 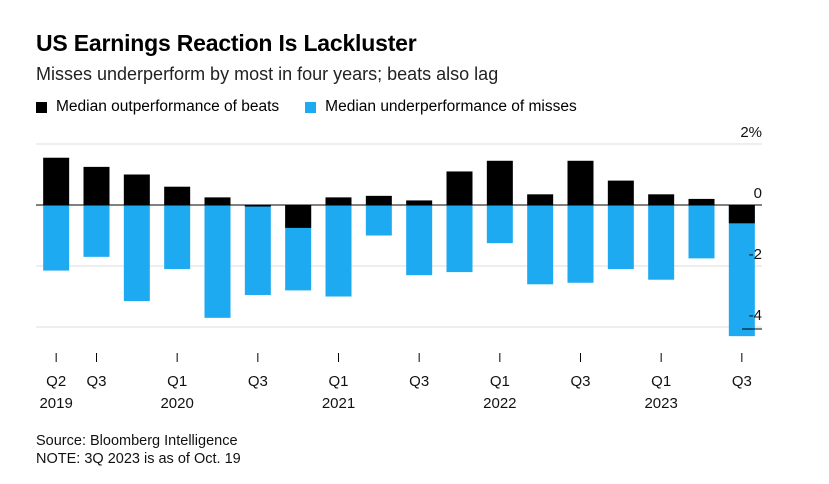 I want to click on y-tick-label: 0, so click(x=758, y=193).